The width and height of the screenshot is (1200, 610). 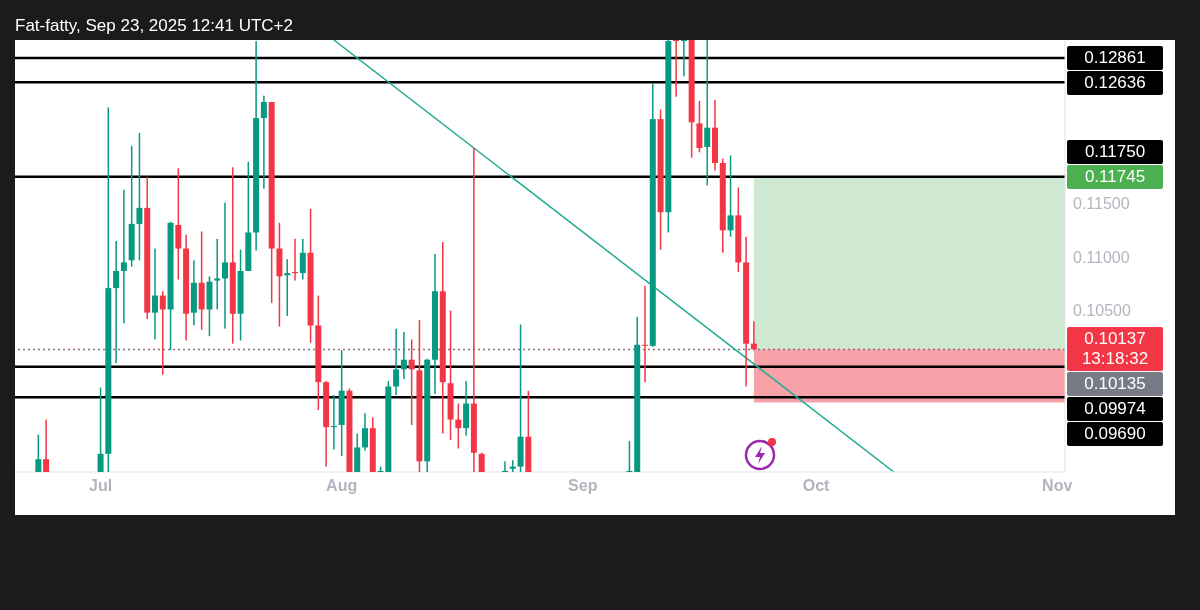 What do you see at coordinates (100, 486) in the screenshot?
I see `x-tick-label: Jul` at bounding box center [100, 486].